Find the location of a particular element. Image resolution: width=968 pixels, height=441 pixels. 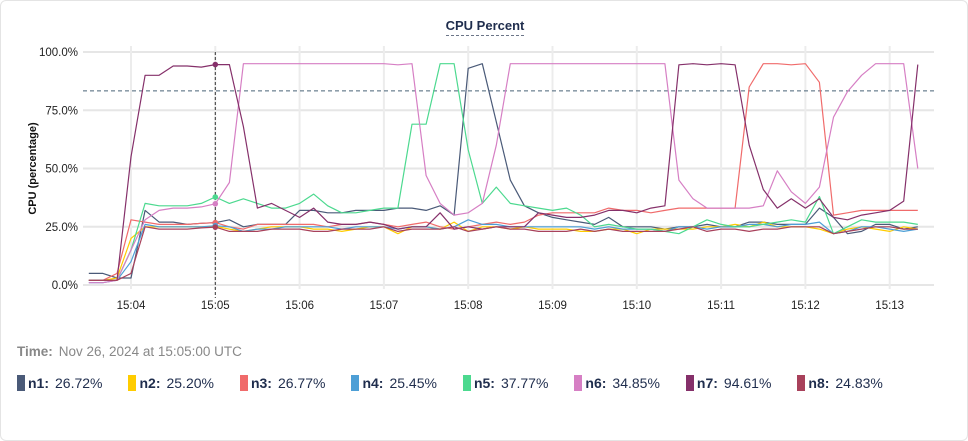

legend-value: 34.85% is located at coordinates (636, 383).